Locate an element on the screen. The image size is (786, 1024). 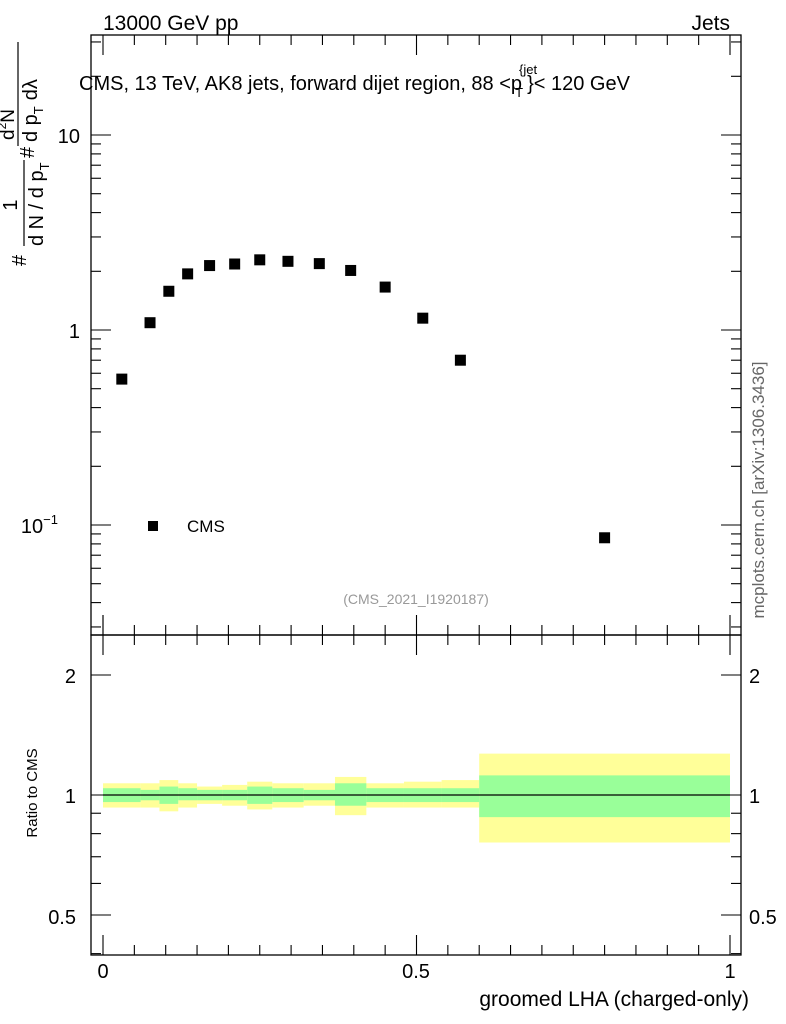
ylabel-hash1: # is located at coordinates (20, 260).